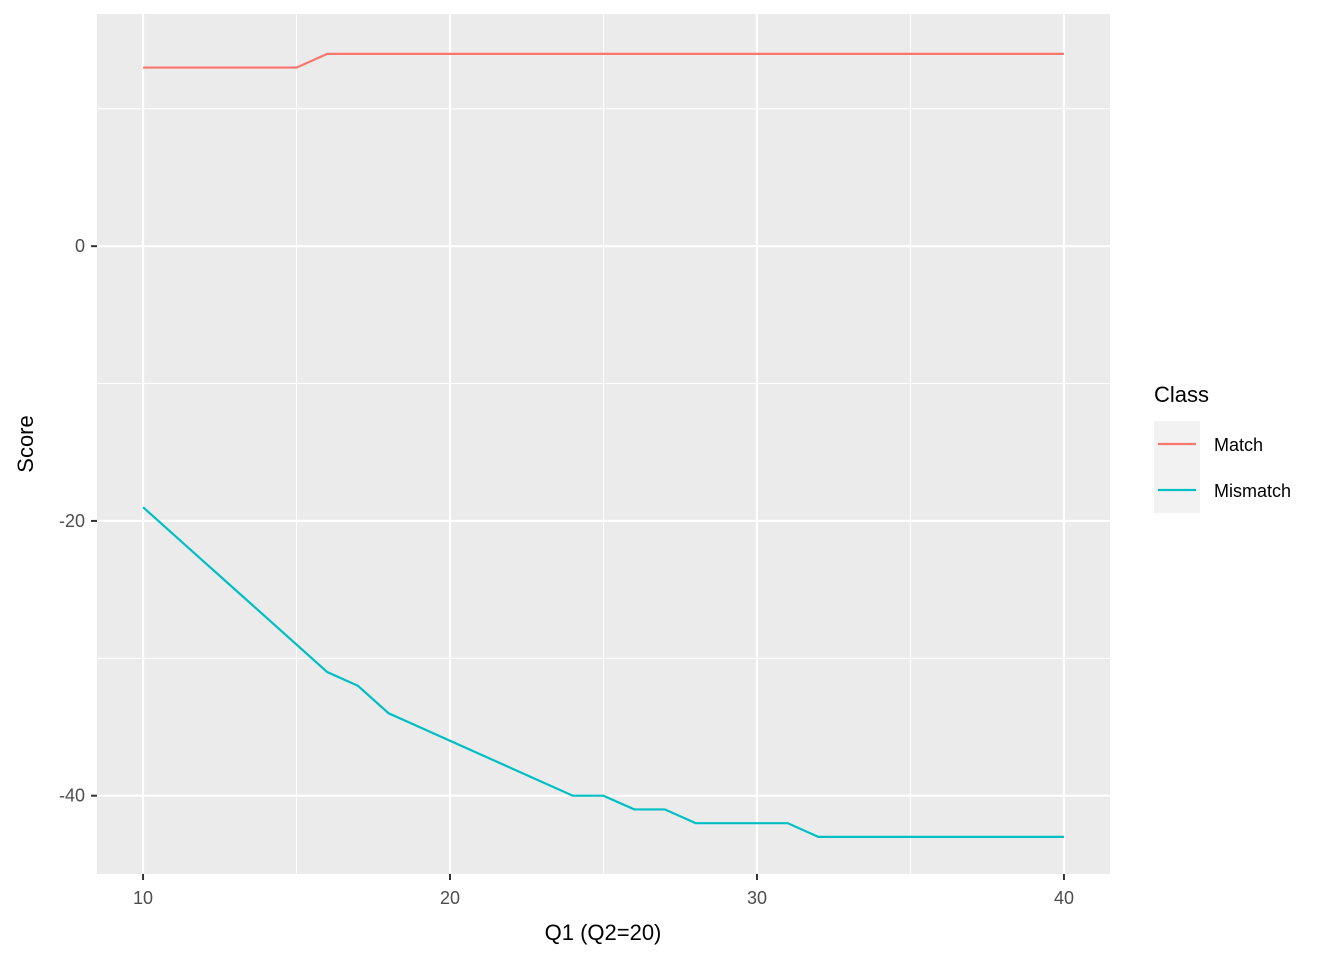 The height and width of the screenshot is (965, 1344). Describe the element at coordinates (25, 443) in the screenshot. I see `y-axis-label: Score` at that location.